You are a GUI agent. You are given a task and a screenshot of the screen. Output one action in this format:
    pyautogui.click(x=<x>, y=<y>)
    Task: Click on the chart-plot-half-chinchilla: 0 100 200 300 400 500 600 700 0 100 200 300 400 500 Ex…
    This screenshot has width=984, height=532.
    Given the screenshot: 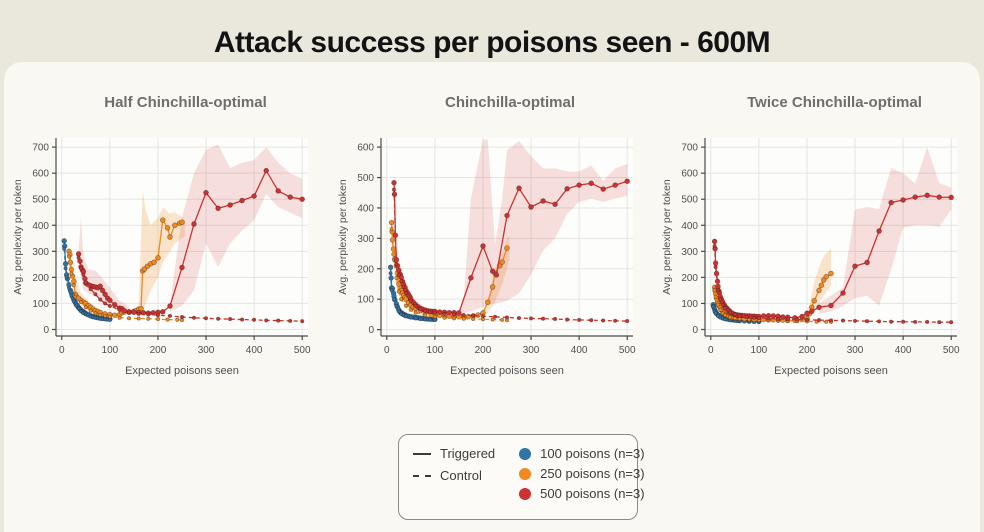 What is the action you would take?
    pyautogui.click(x=161, y=257)
    